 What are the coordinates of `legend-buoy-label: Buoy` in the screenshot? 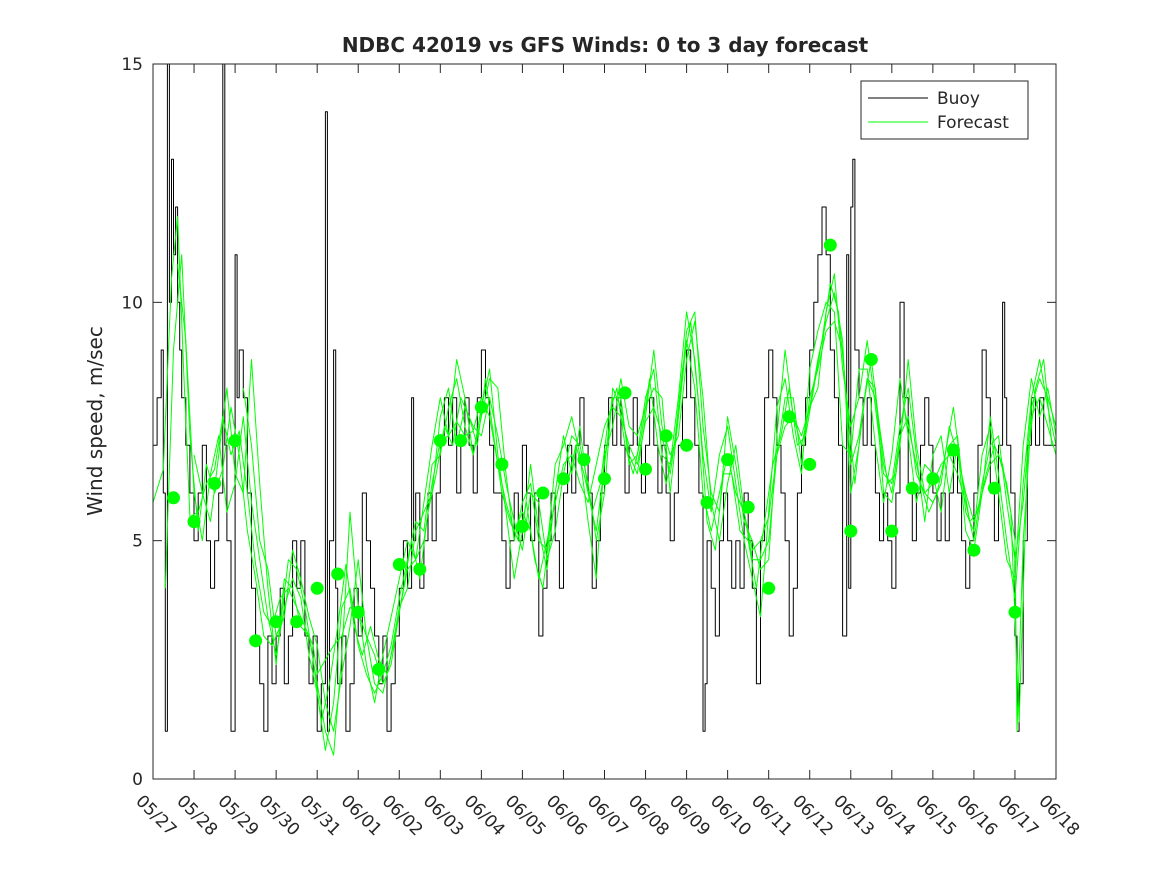 It's located at (958, 99).